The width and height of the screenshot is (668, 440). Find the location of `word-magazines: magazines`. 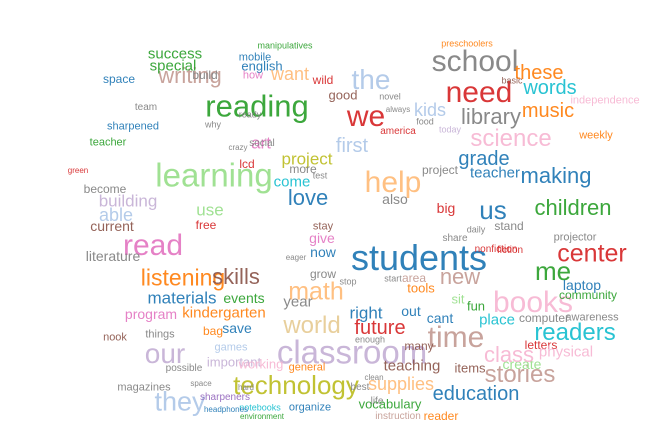

word-magazines: magazines is located at coordinates (144, 387).